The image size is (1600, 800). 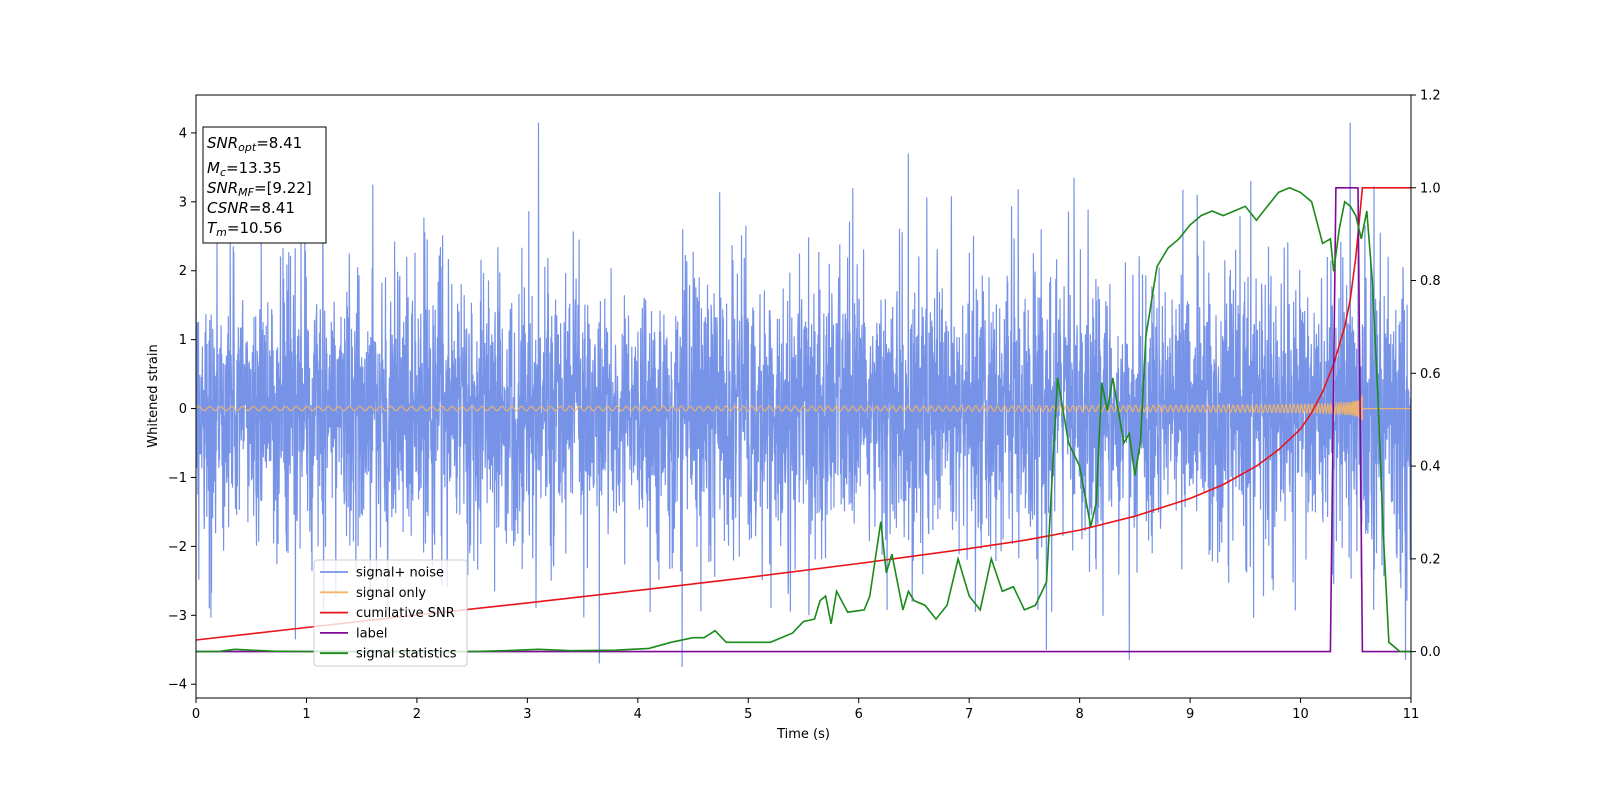 What do you see at coordinates (153, 395) in the screenshot?
I see `y-axis-label: Whitened strain` at bounding box center [153, 395].